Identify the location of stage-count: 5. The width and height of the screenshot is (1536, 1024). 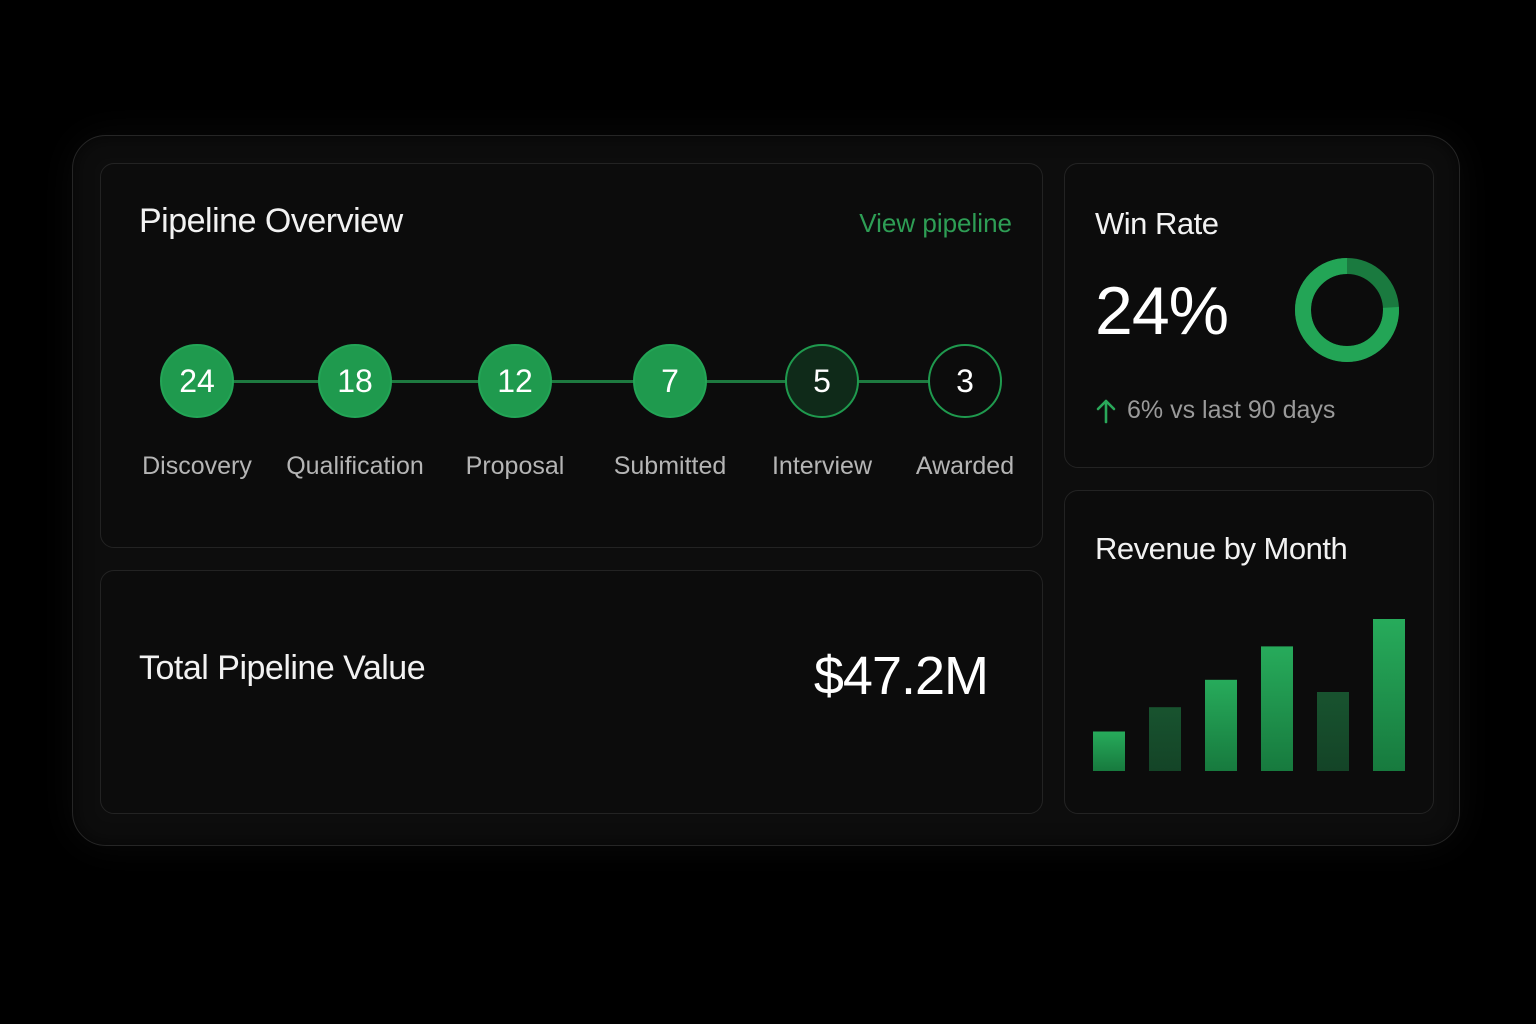
(822, 381).